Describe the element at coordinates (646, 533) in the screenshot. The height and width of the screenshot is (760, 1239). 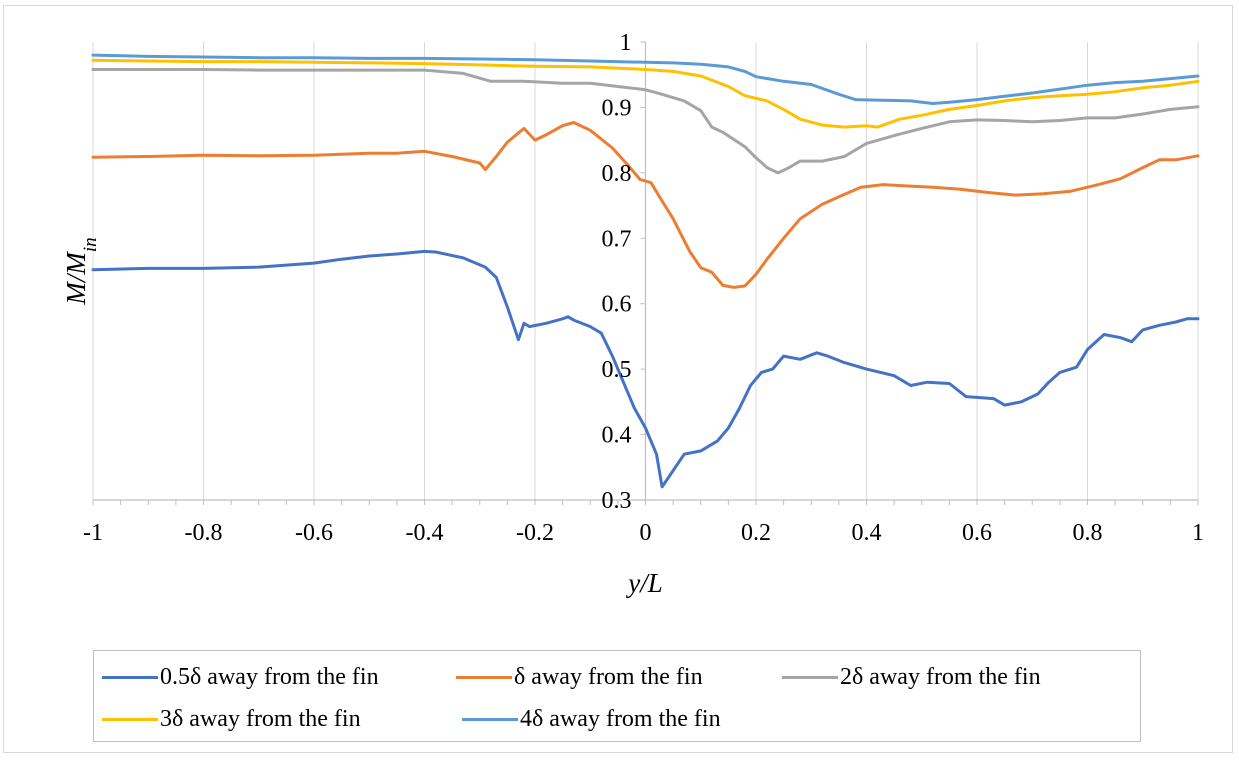
I see `x-tick-label-5: 0` at that location.